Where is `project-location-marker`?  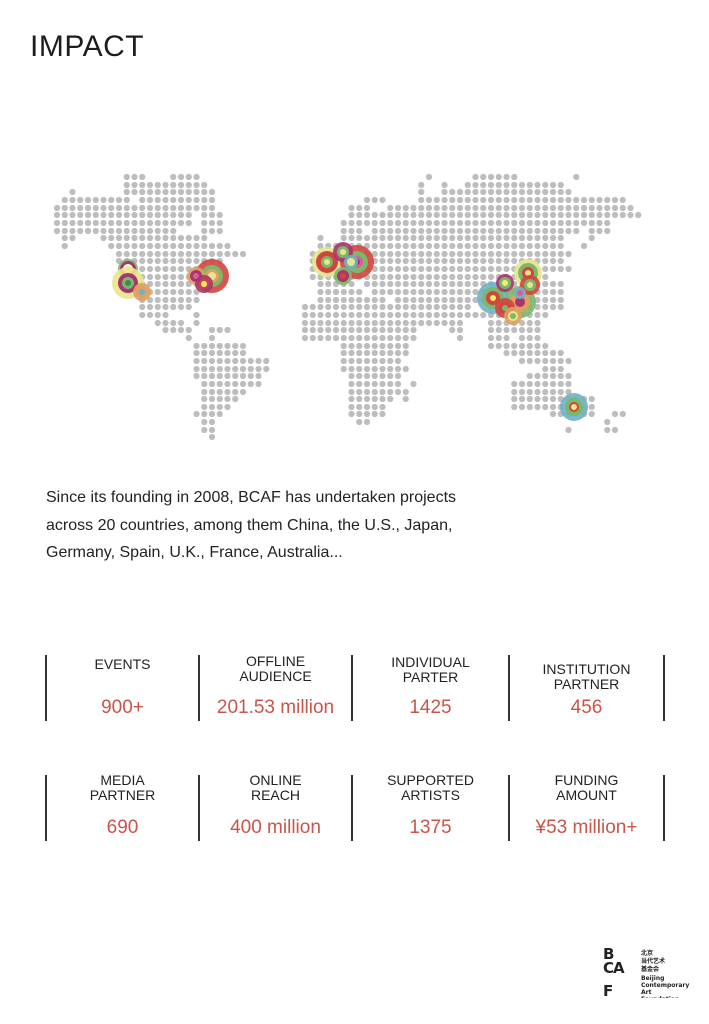
project-location-marker is located at coordinates (142, 292).